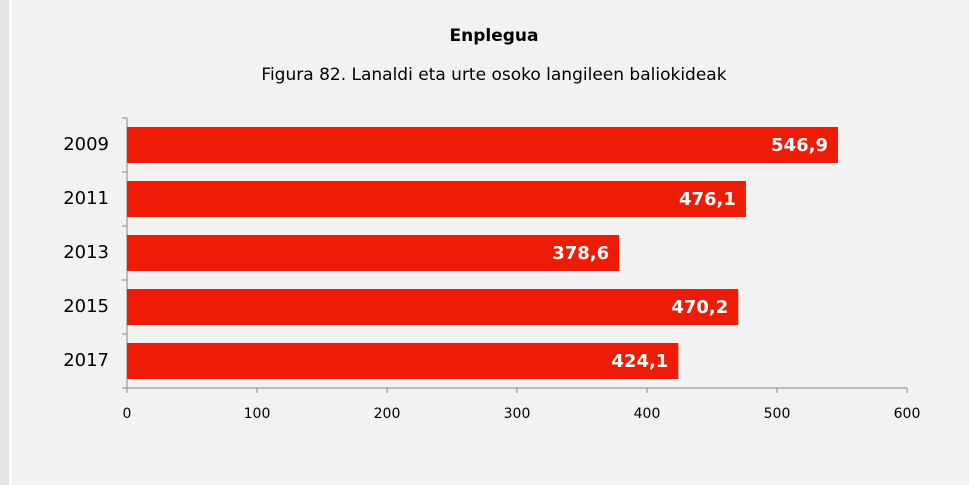 The width and height of the screenshot is (969, 485). I want to click on y-tick-label: 2017, so click(86, 360).